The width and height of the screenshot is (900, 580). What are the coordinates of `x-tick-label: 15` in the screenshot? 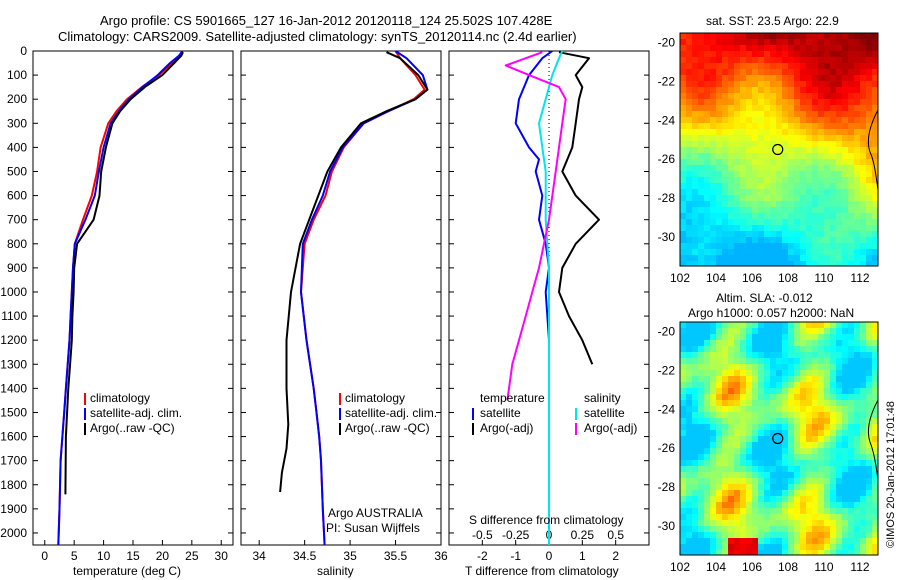 It's located at (133, 556).